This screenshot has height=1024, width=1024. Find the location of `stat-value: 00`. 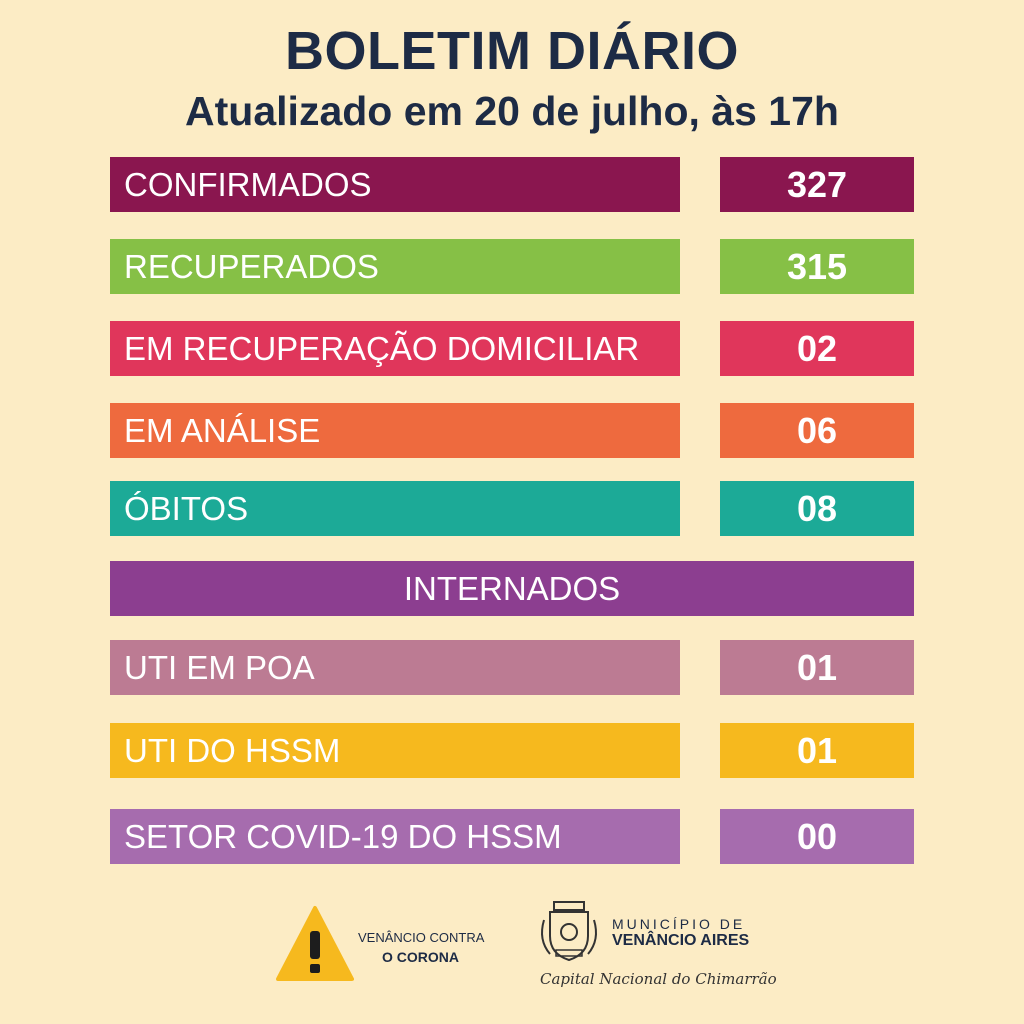

stat-value: 00 is located at coordinates (817, 836).